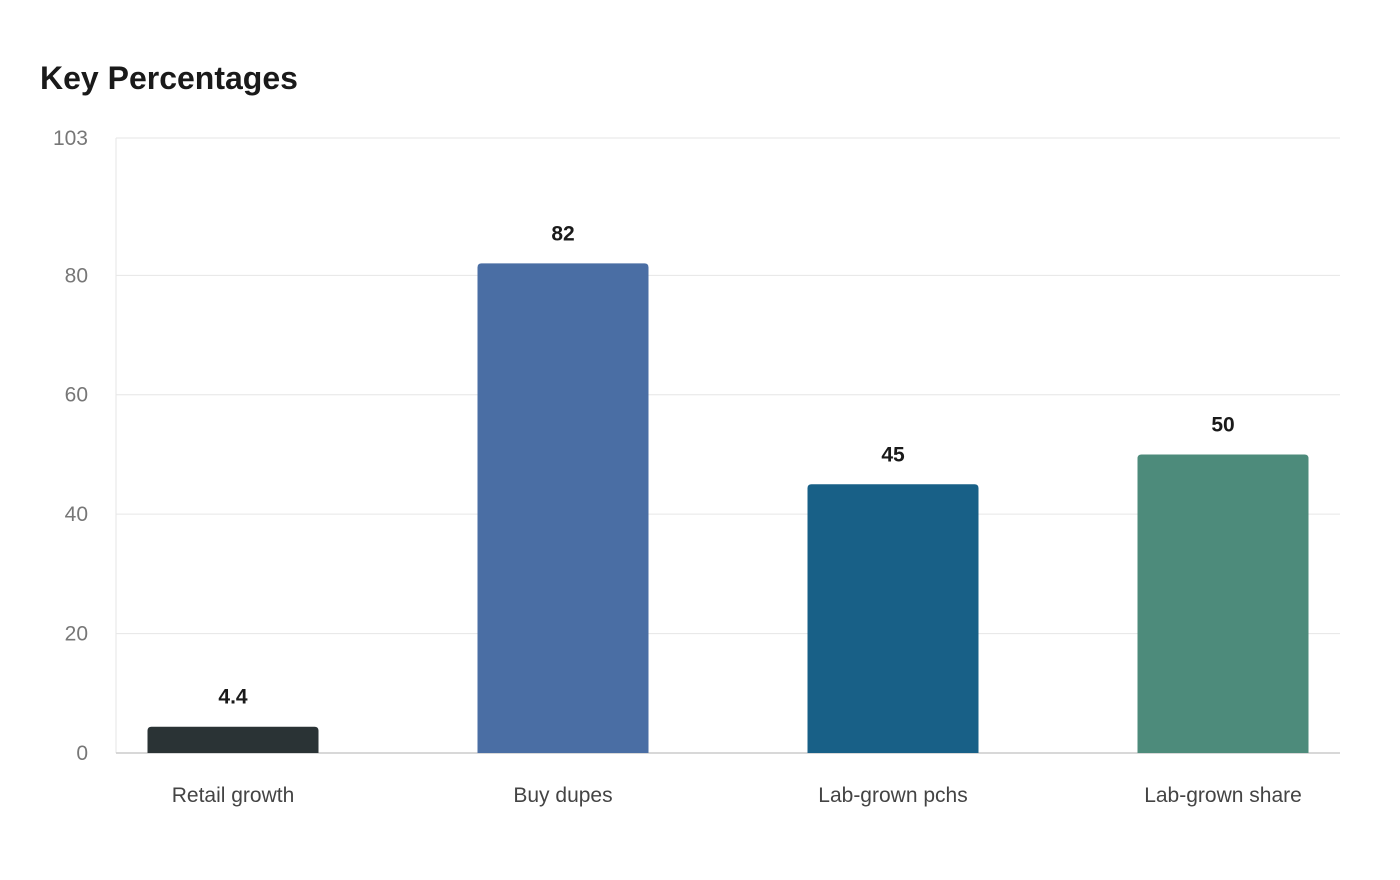 This screenshot has height=880, width=1400. I want to click on bar-lab-grown-pchs, so click(893, 618).